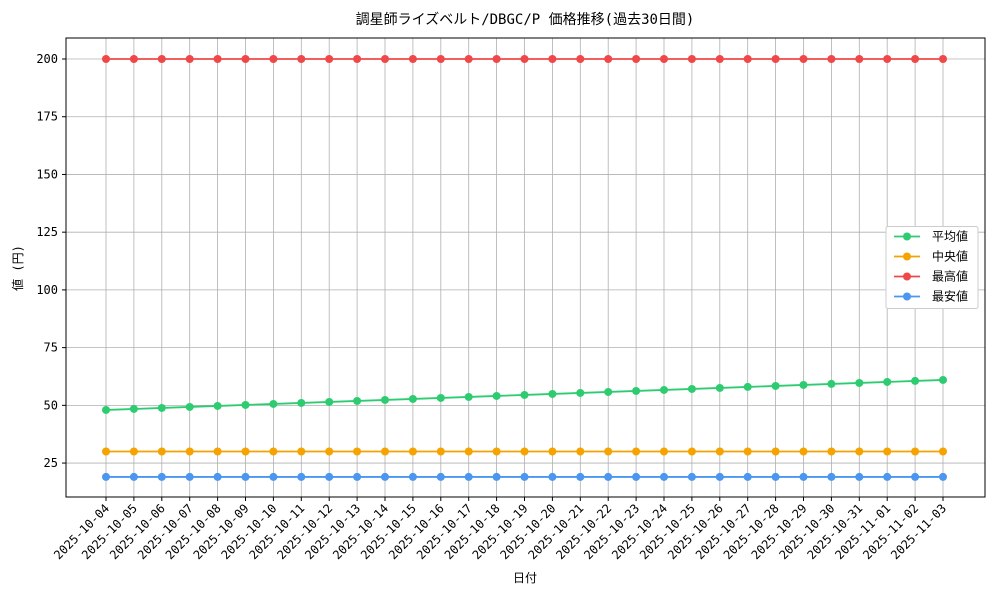 The width and height of the screenshot is (1000, 600). What do you see at coordinates (51, 405) in the screenshot?
I see `y-tick-label: 50` at bounding box center [51, 405].